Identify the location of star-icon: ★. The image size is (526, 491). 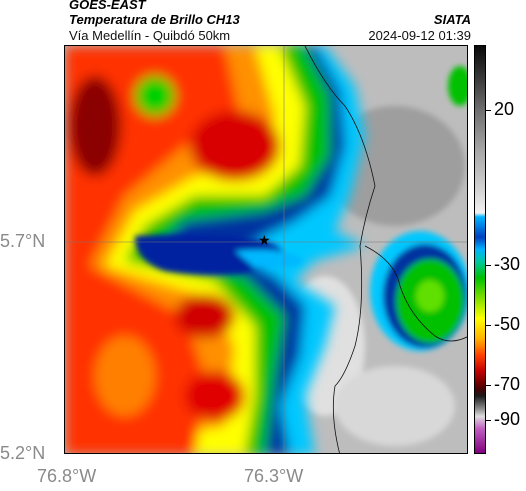
(264, 241).